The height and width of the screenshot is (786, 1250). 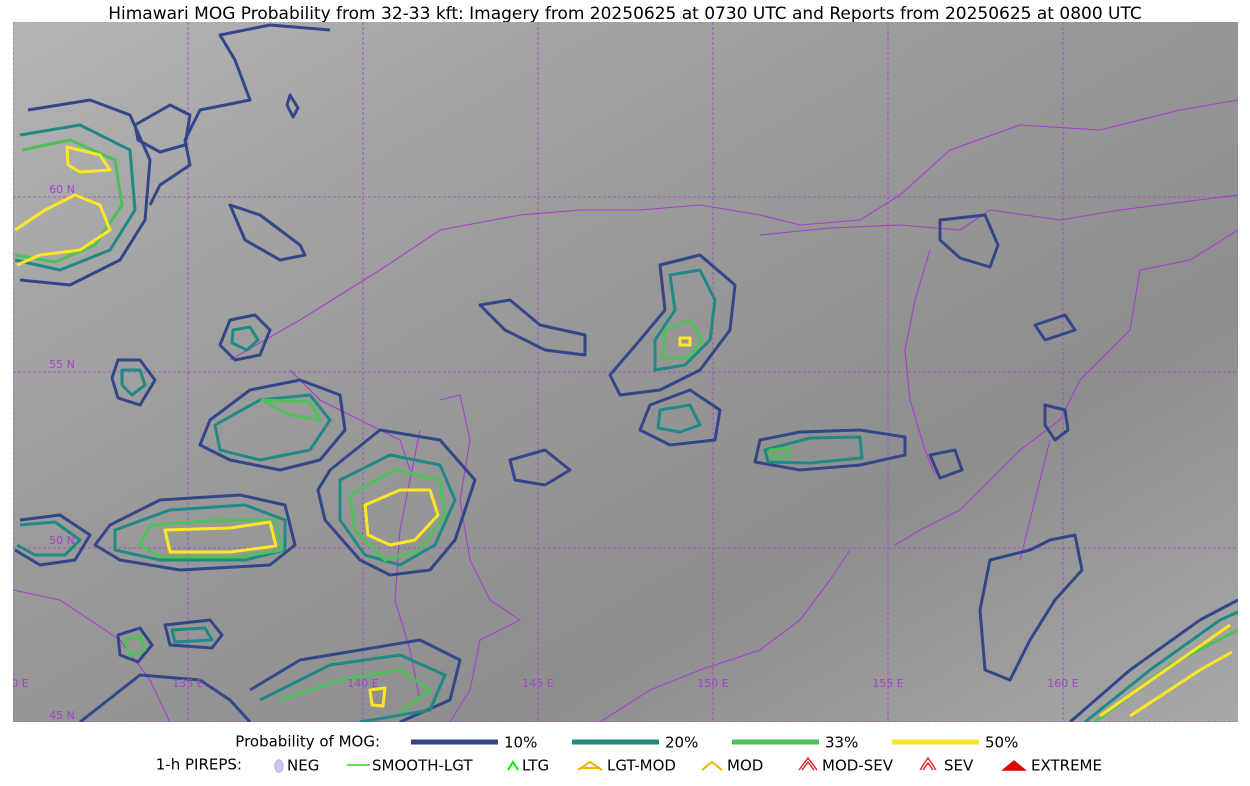 I want to click on pirep-label: LTG, so click(x=535, y=766).